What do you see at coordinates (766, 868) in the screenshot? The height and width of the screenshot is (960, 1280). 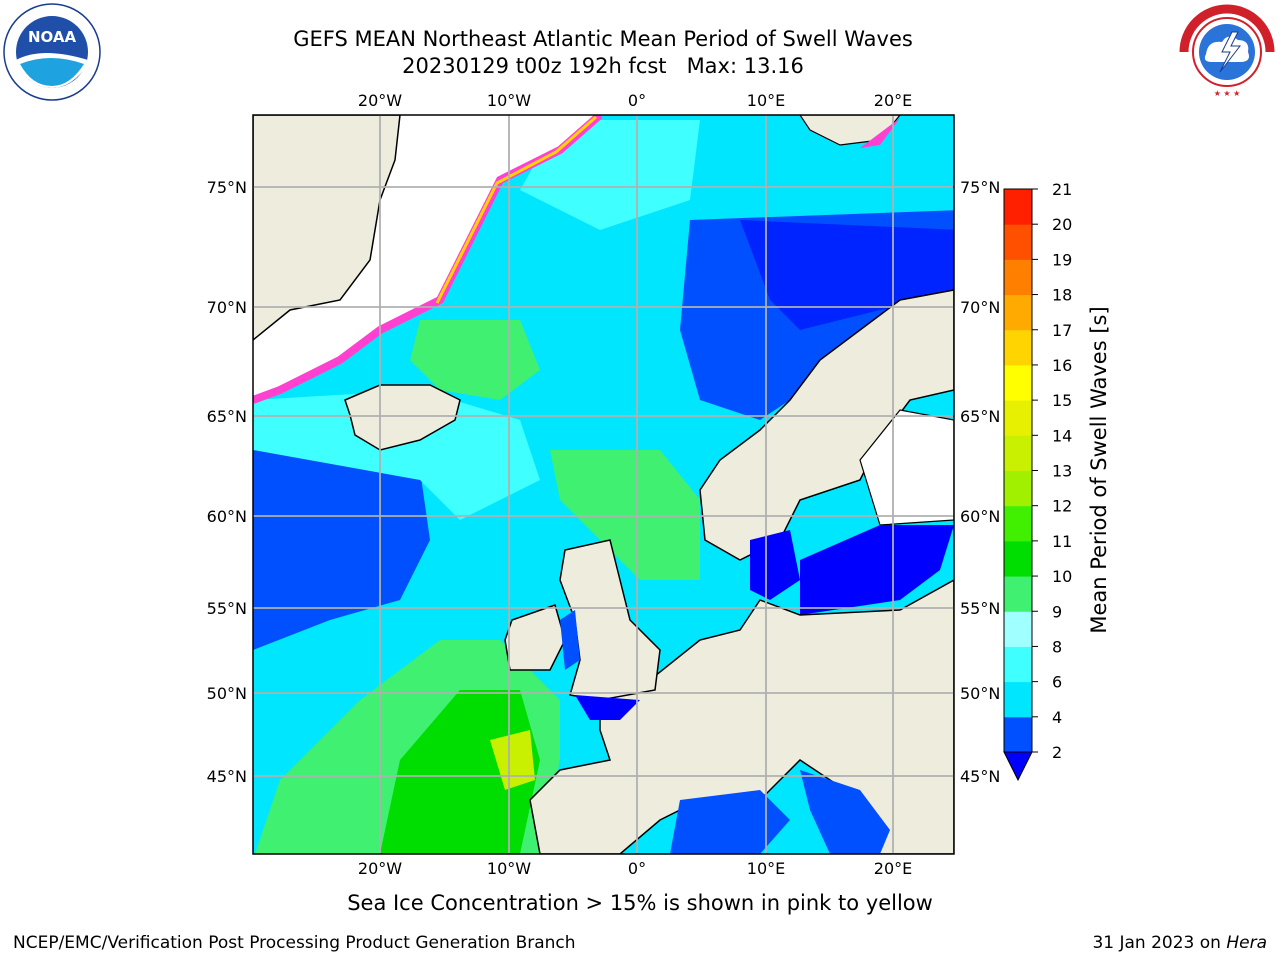 I see `lon-label-bottom: 10°E` at bounding box center [766, 868].